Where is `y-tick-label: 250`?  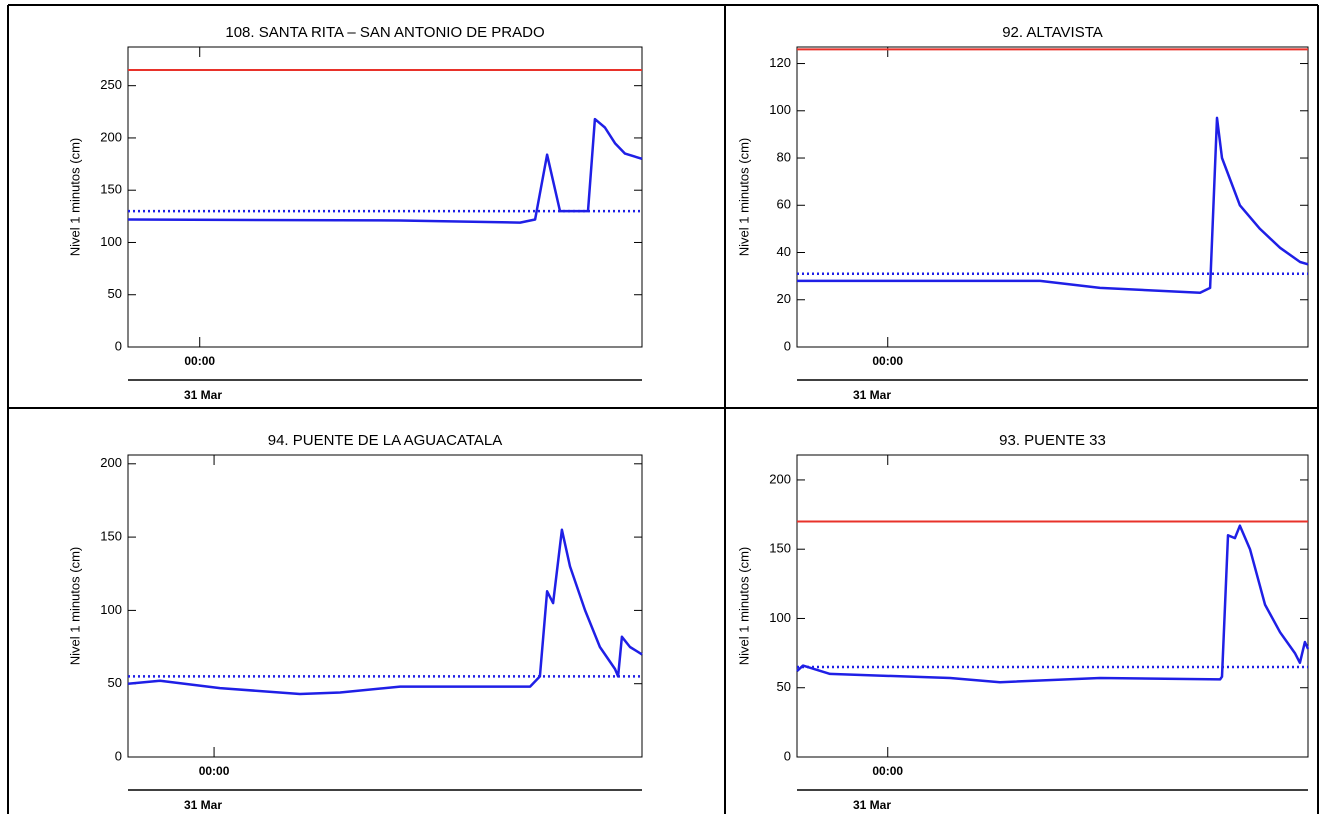 y-tick-label: 250 is located at coordinates (111, 84).